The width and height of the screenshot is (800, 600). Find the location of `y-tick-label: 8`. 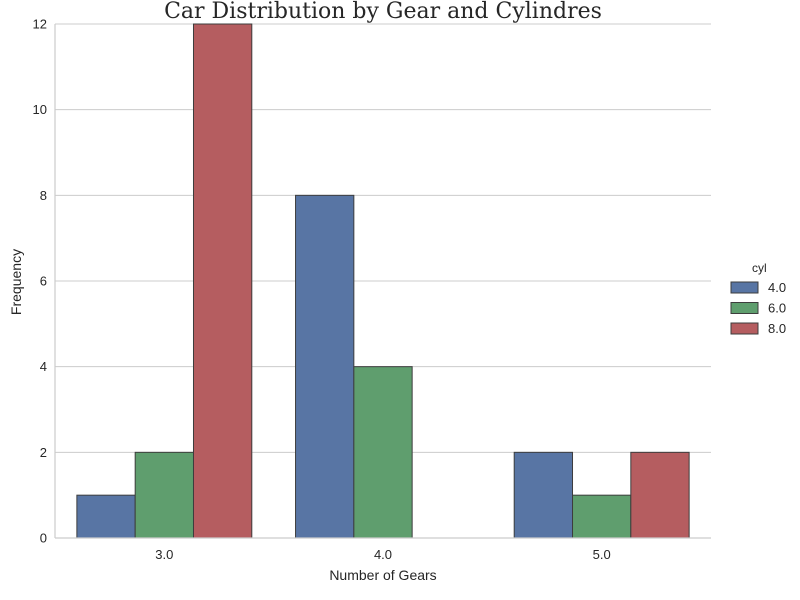

y-tick-label: 8 is located at coordinates (43, 195).